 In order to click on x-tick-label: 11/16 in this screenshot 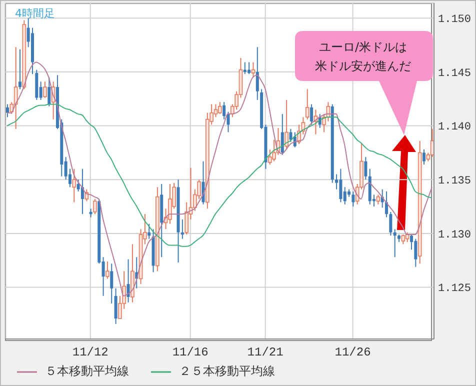, I will do `click(190, 353)`.